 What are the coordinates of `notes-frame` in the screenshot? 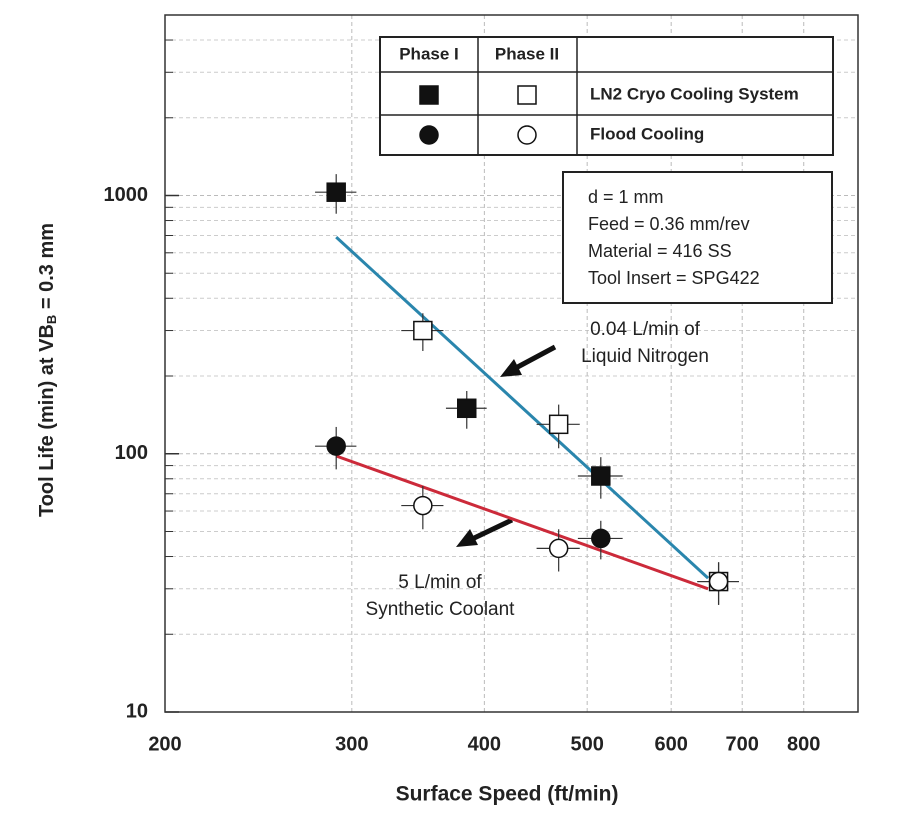 It's located at (697, 237).